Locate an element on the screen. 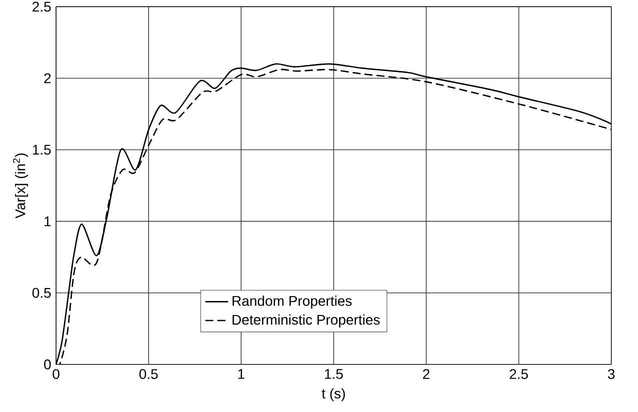  x-tick-label: 1 is located at coordinates (241, 373).